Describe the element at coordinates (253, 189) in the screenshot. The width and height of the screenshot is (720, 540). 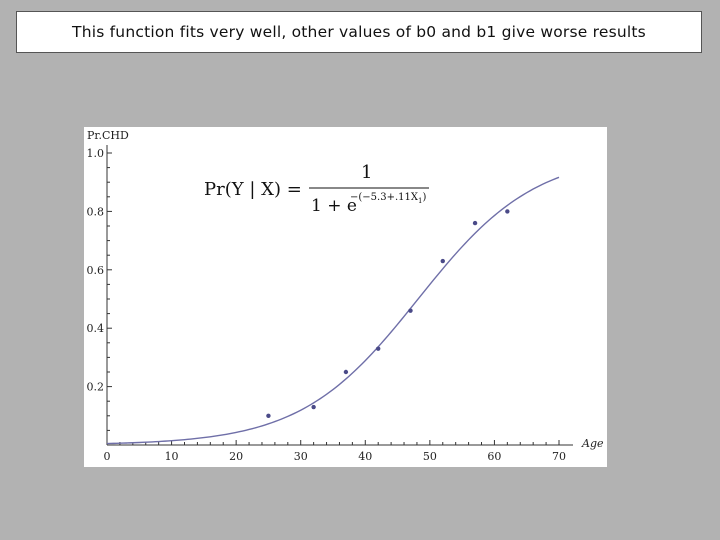
I see `formula-lhs: Pr(Y | X) =` at that location.